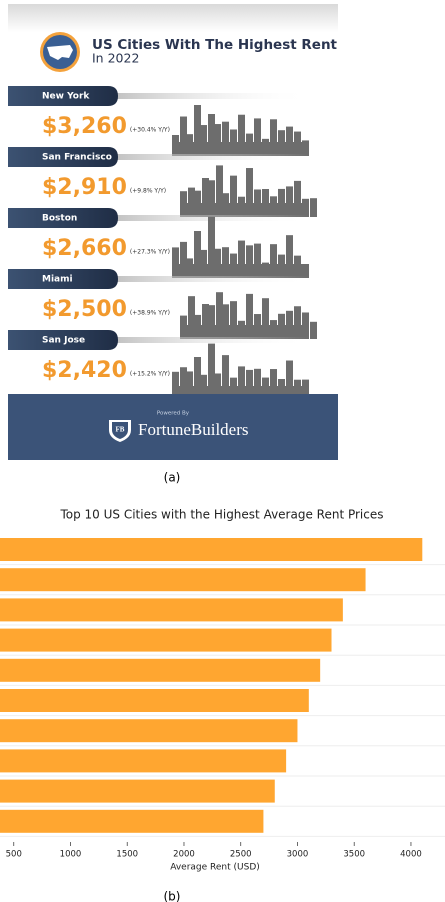 This screenshot has width=445, height=902. What do you see at coordinates (215, 45) in the screenshot?
I see `infographic-title: US Cities With The Highest Rent` at bounding box center [215, 45].